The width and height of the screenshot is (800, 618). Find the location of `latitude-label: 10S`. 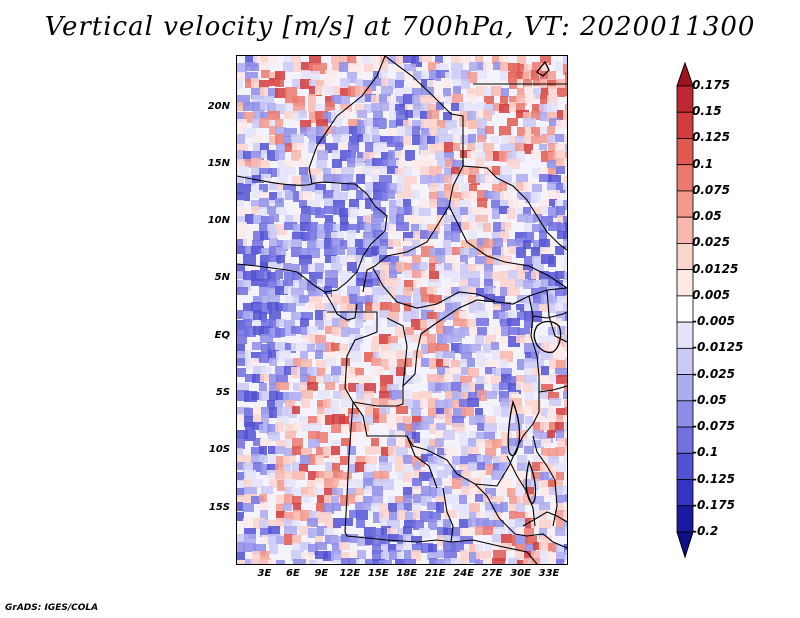

latitude-label: 10S is located at coordinates (219, 450).